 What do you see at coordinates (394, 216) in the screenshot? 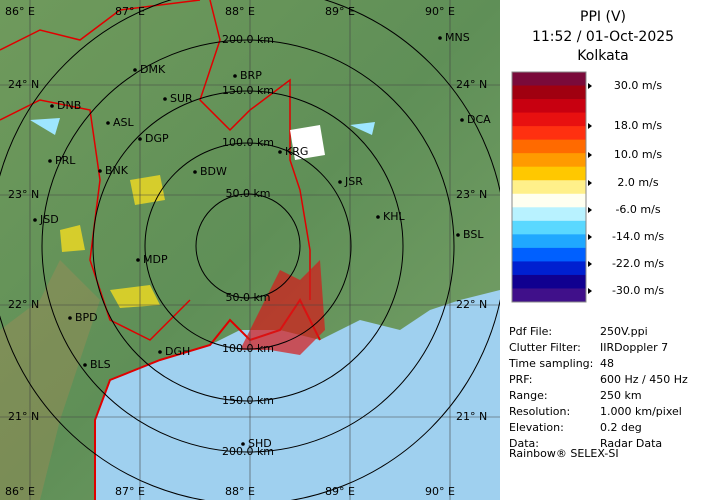
I see `city-label: KHL` at bounding box center [394, 216].